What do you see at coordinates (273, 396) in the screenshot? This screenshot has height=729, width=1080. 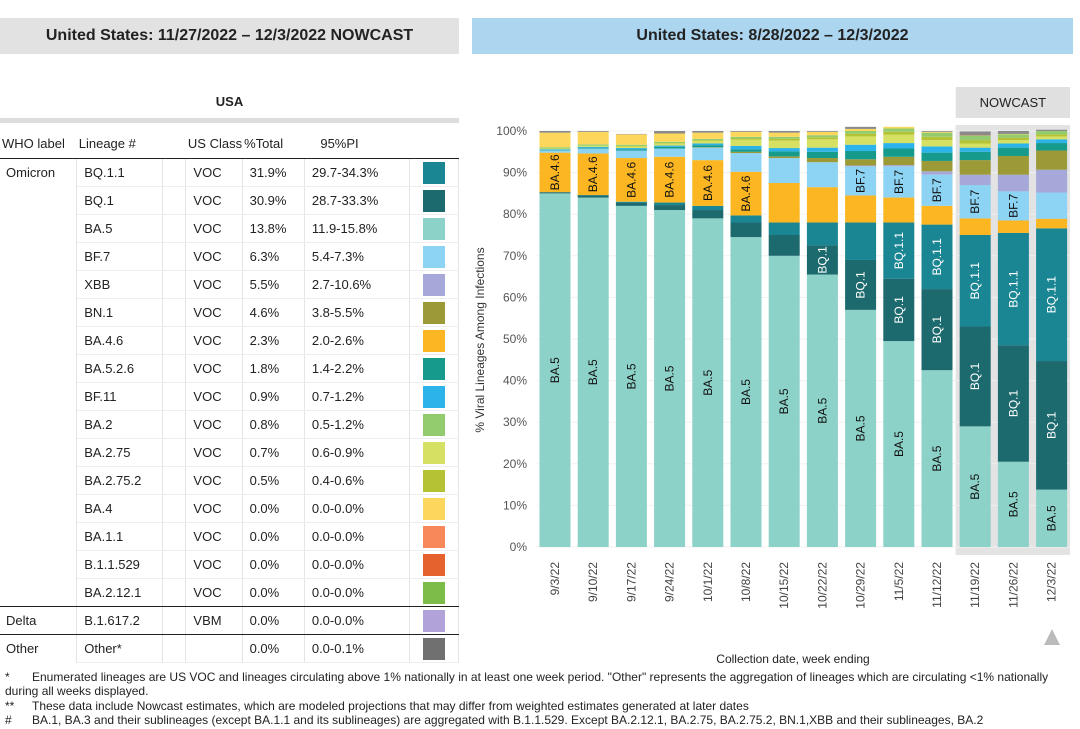 I see `percent-total: 0.9%` at bounding box center [273, 396].